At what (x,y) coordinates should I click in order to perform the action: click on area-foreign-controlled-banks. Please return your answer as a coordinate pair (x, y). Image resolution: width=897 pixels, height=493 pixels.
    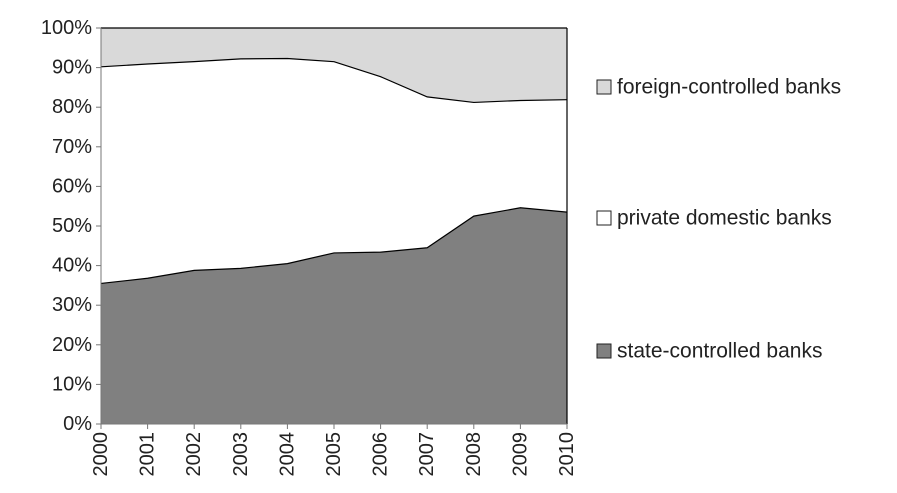
    Looking at the image, I should click on (334, 65).